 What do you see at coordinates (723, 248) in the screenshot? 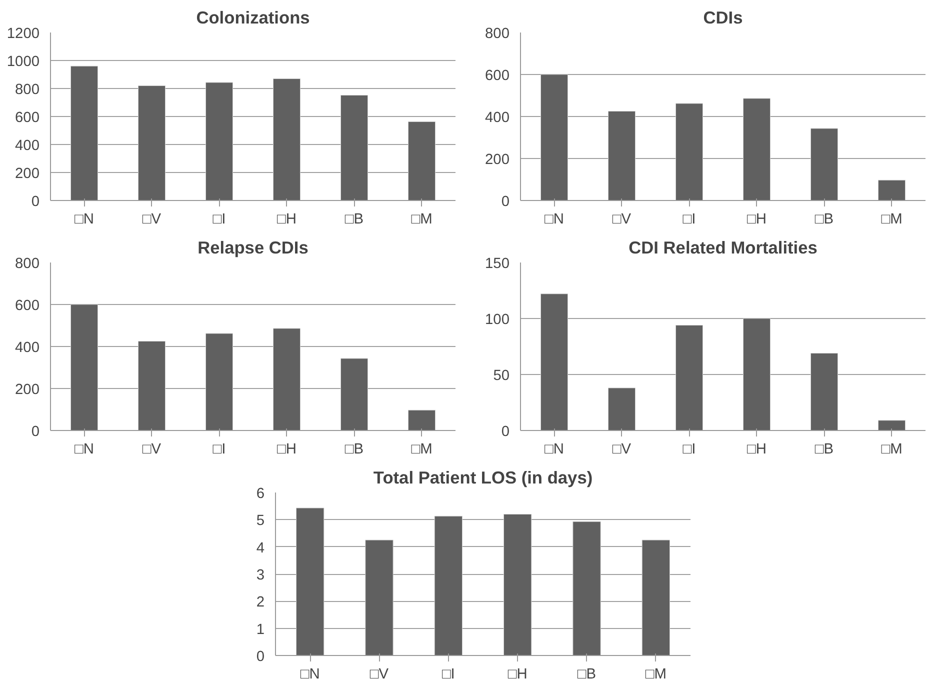
I see `chart-title: CDI Related Mortalities` at bounding box center [723, 248].